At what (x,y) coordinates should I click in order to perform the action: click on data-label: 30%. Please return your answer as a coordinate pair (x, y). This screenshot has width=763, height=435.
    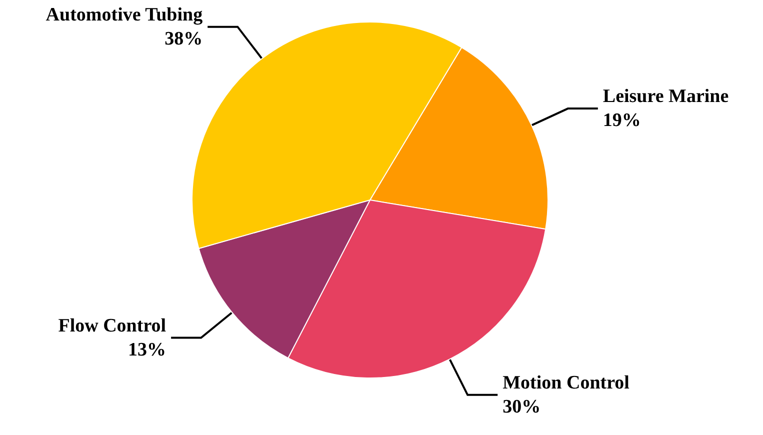
    Looking at the image, I should click on (521, 407).